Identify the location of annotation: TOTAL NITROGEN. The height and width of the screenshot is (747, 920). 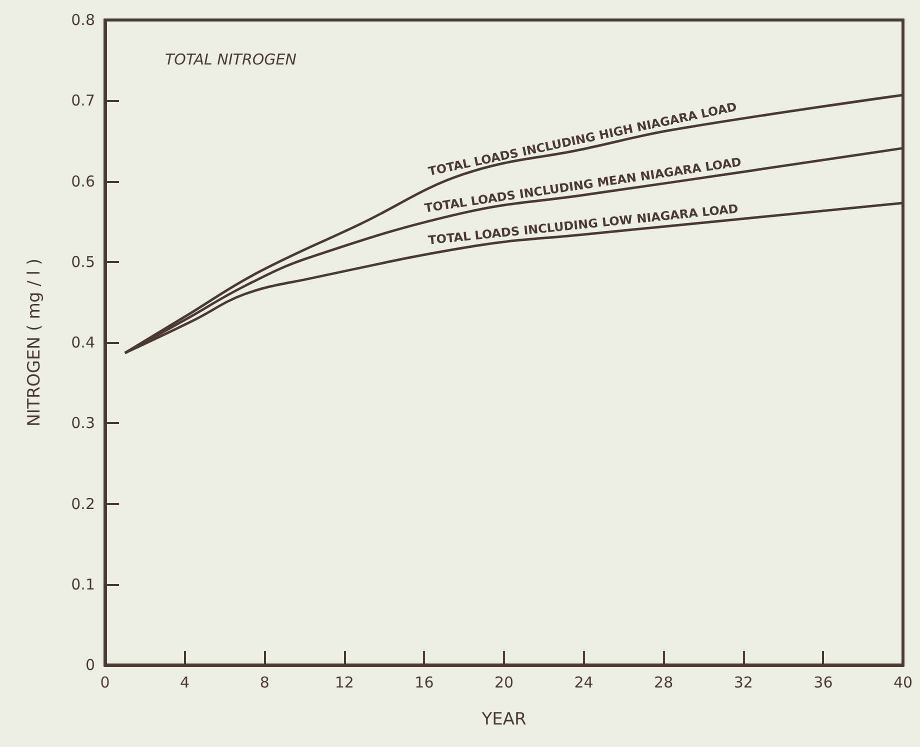
(230, 59).